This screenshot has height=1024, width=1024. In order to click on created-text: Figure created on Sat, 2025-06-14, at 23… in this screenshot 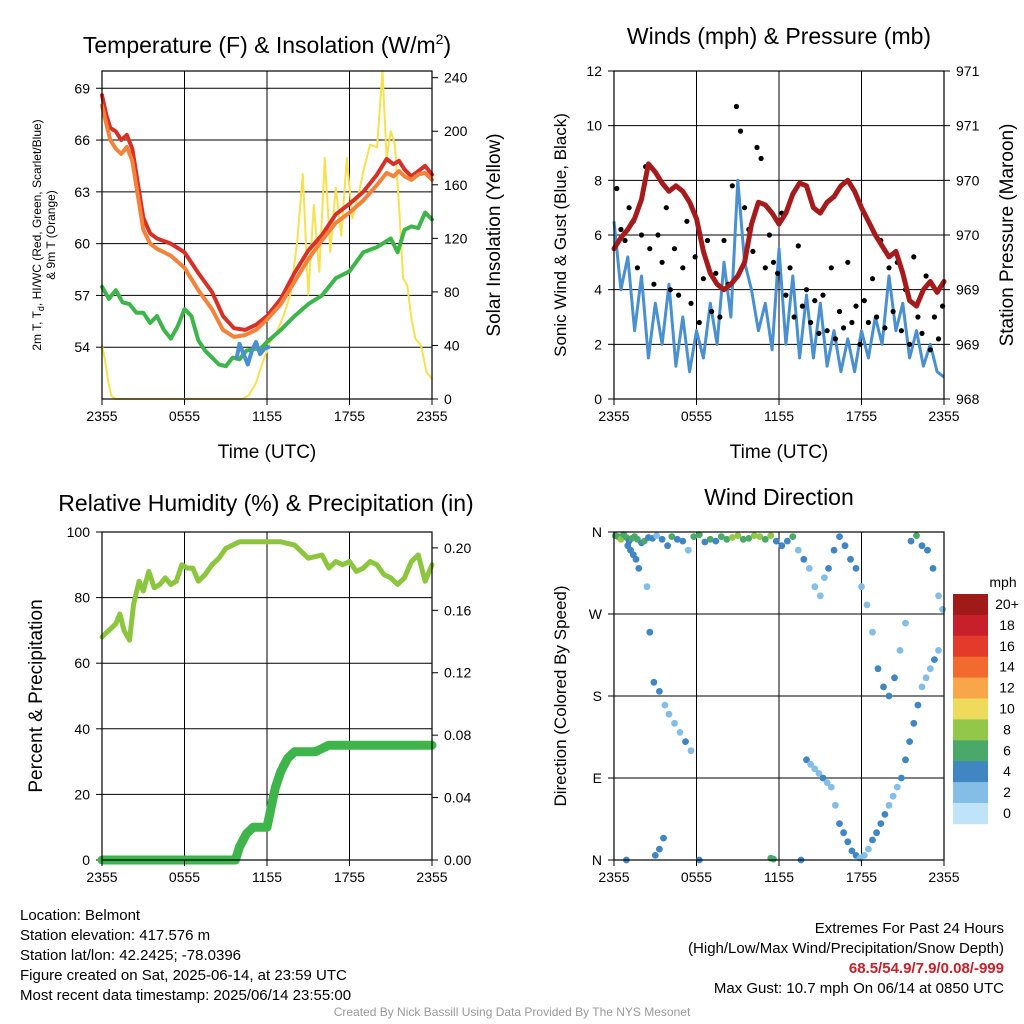, I will do `click(183, 975)`.